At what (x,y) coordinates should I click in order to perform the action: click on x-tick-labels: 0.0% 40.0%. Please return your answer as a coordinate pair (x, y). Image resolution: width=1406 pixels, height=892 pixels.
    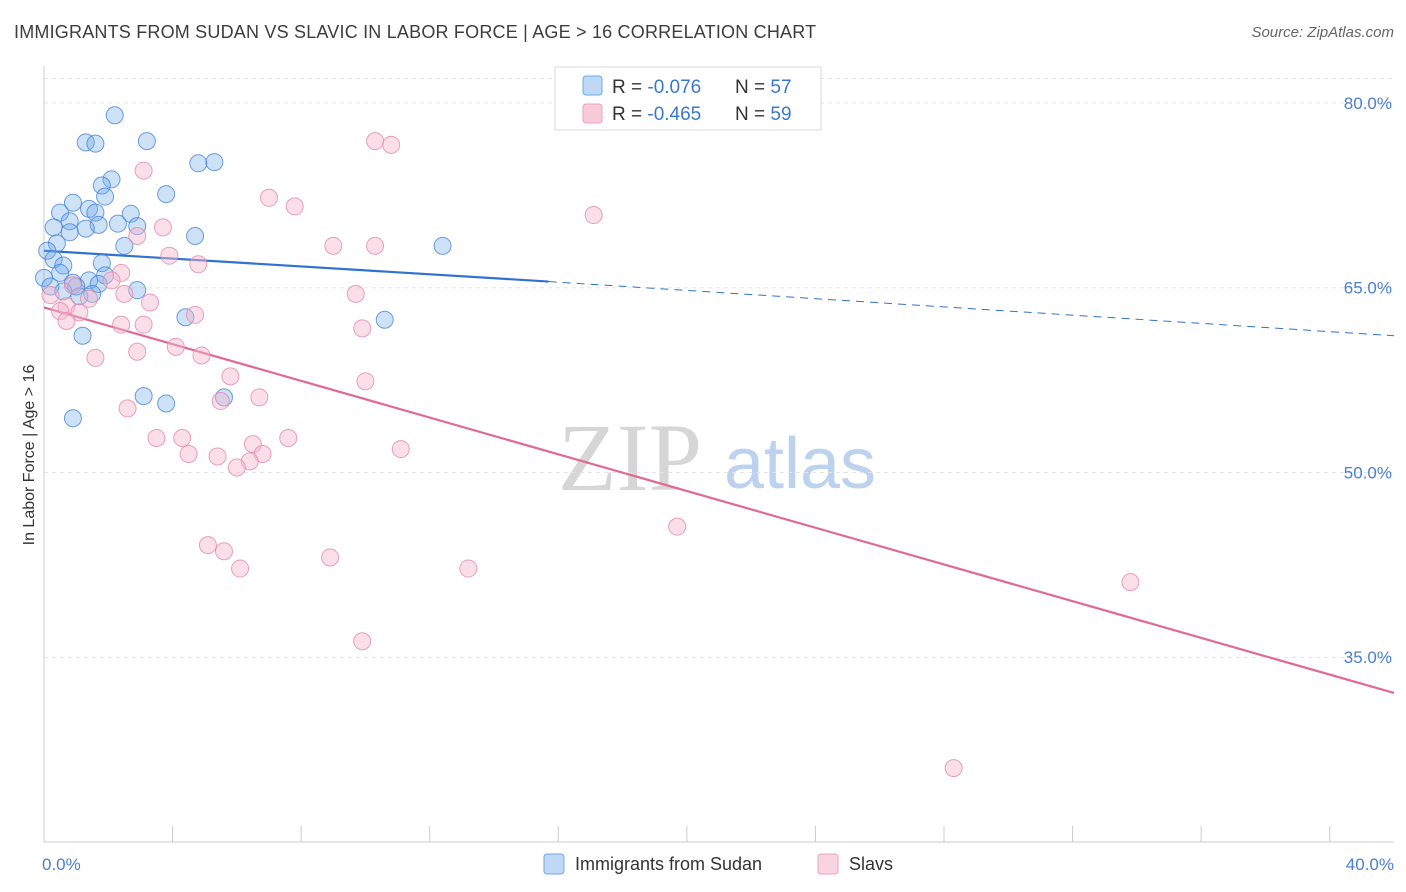
    Looking at the image, I should click on (718, 864).